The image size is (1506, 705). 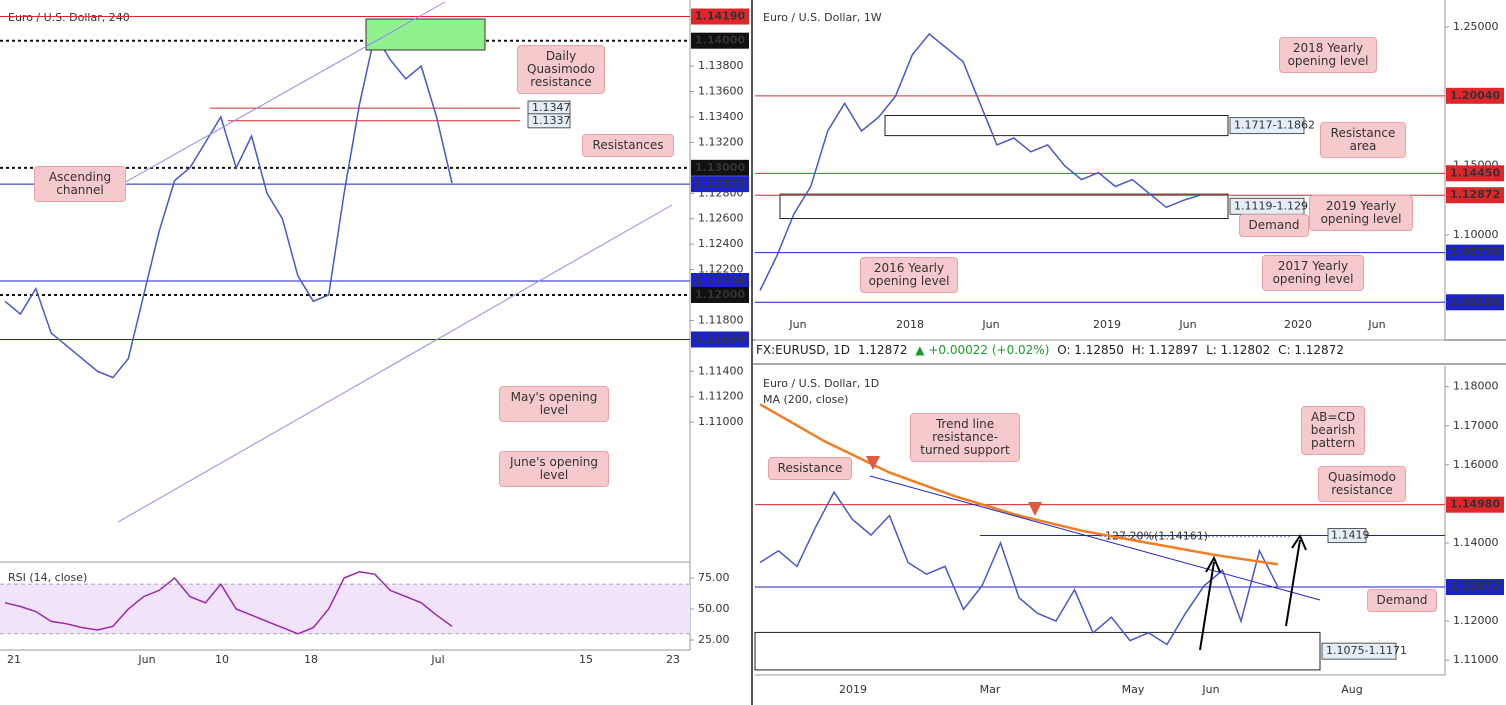 What do you see at coordinates (721, 396) in the screenshot?
I see `y-tick-label: 1.11200` at bounding box center [721, 396].